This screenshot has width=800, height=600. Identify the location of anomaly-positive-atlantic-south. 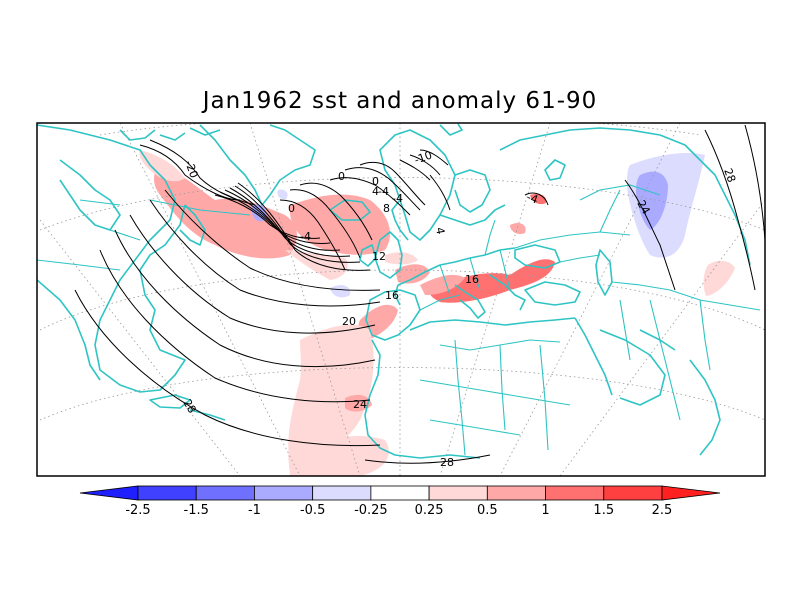
(331, 393).